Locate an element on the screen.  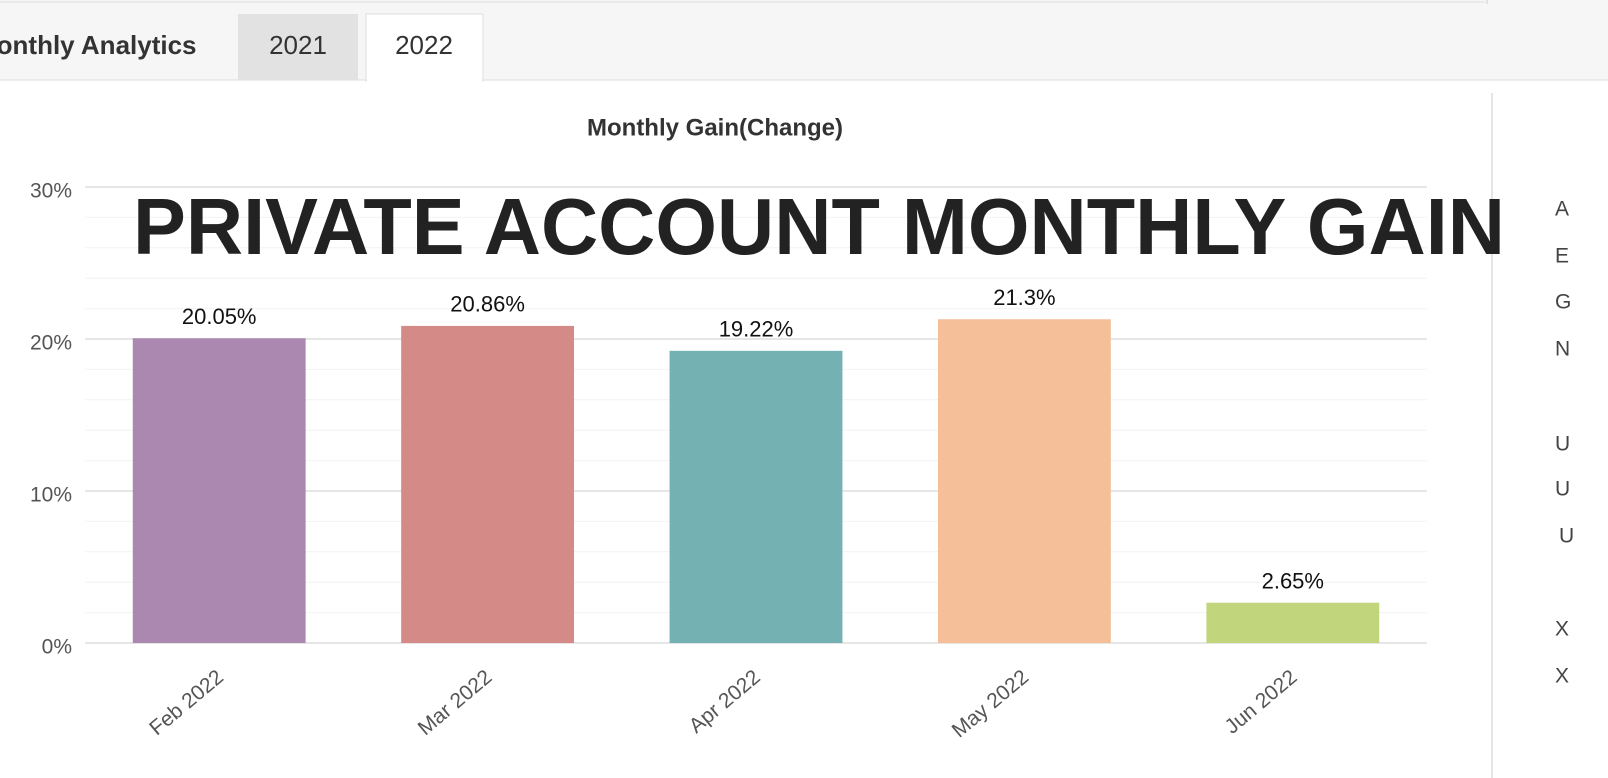
tab-label: 2022 is located at coordinates (424, 45).